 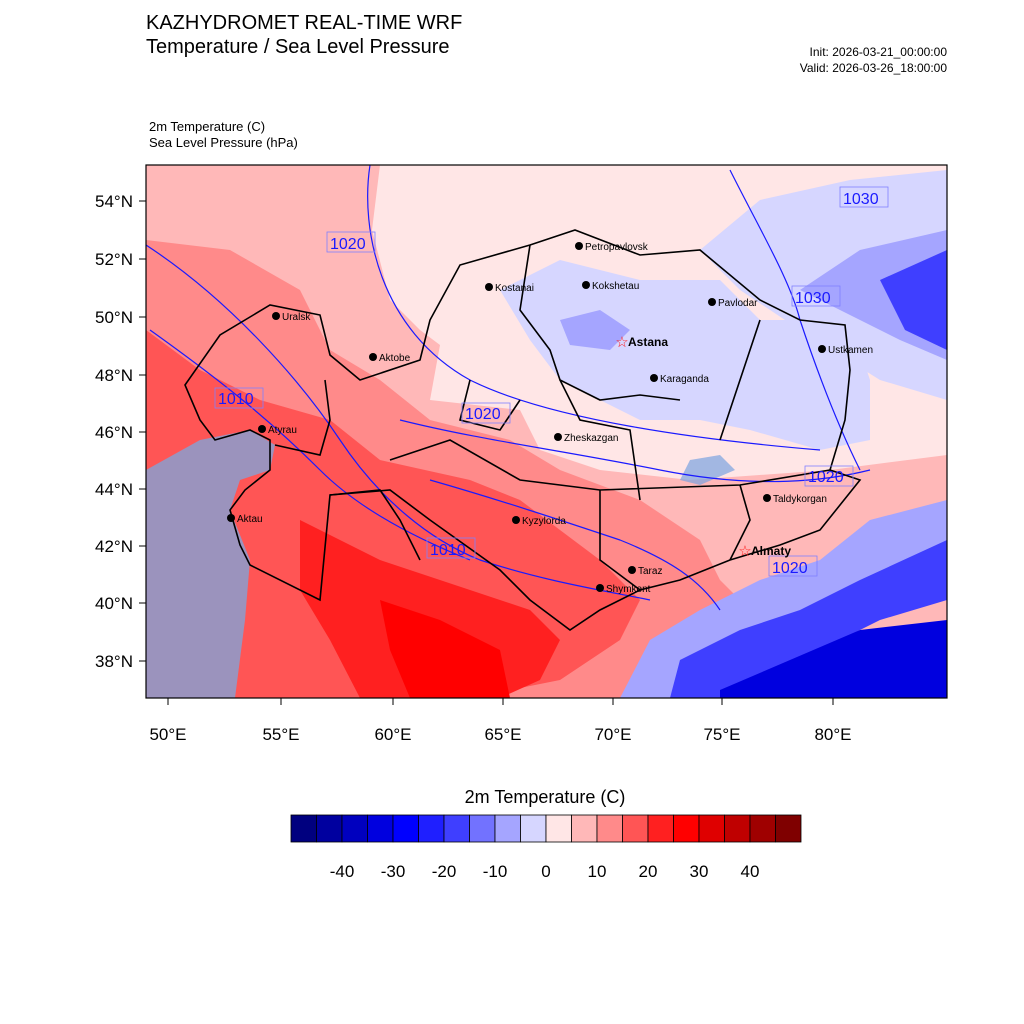 I want to click on lon-label: 70°E, so click(x=612, y=734).